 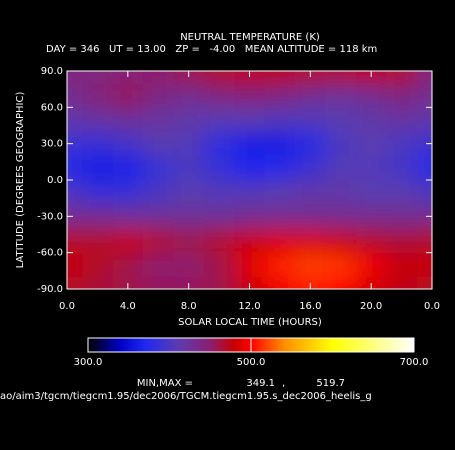 I want to click on colorbar-tick-label: 500.0, so click(x=251, y=362).